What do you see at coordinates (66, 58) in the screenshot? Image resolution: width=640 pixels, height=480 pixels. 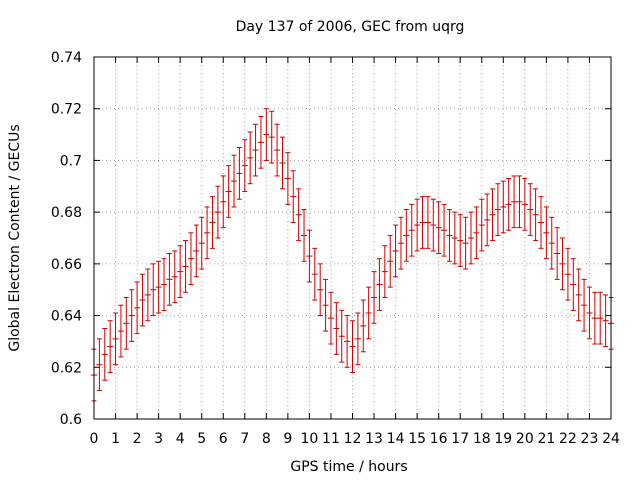 I see `y-tick-label: 0.74` at bounding box center [66, 58].